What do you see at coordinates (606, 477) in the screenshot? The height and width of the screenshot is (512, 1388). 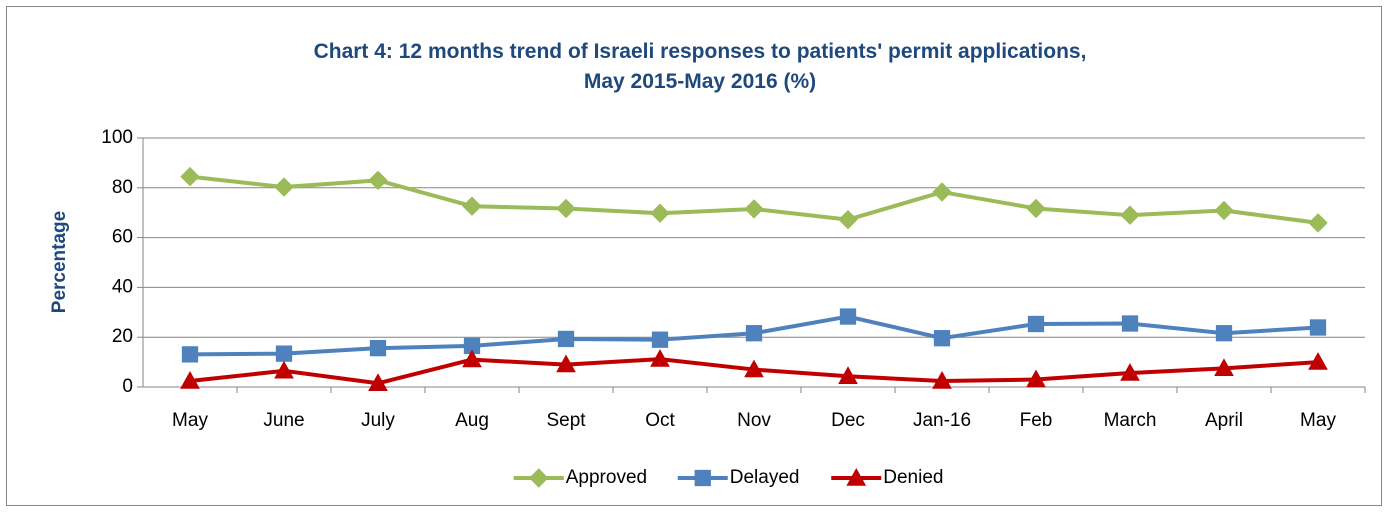 I see `legend-label: Approved` at bounding box center [606, 477].